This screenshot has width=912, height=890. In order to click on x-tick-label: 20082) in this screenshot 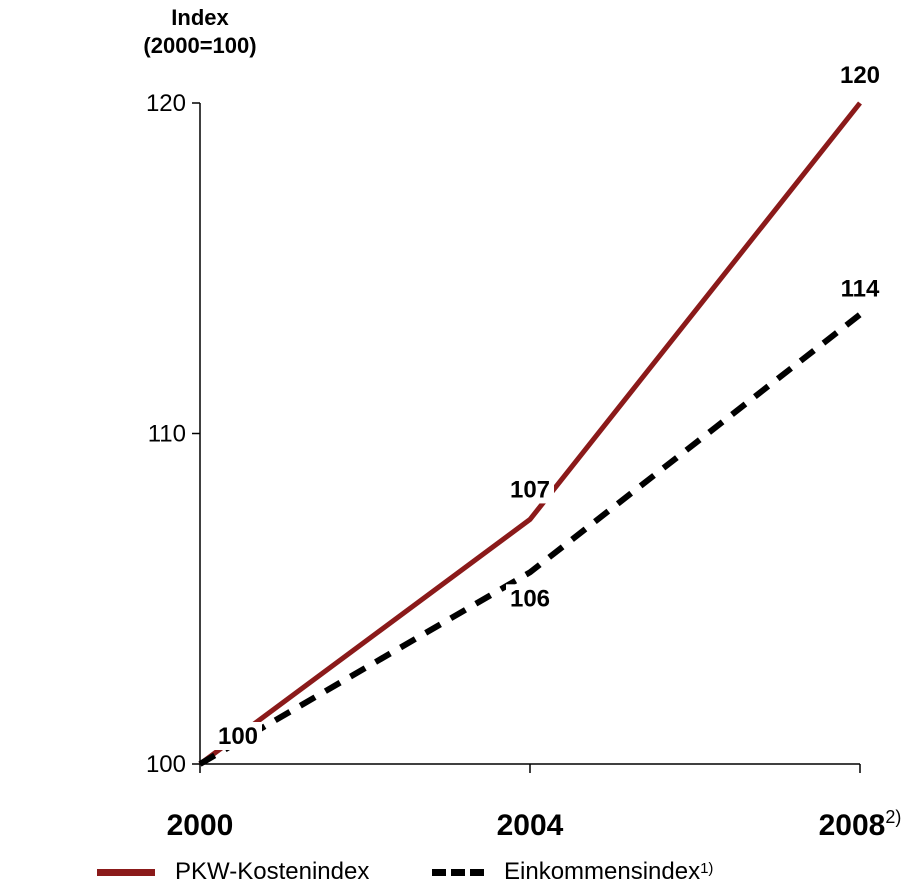, I will do `click(860, 824)`.